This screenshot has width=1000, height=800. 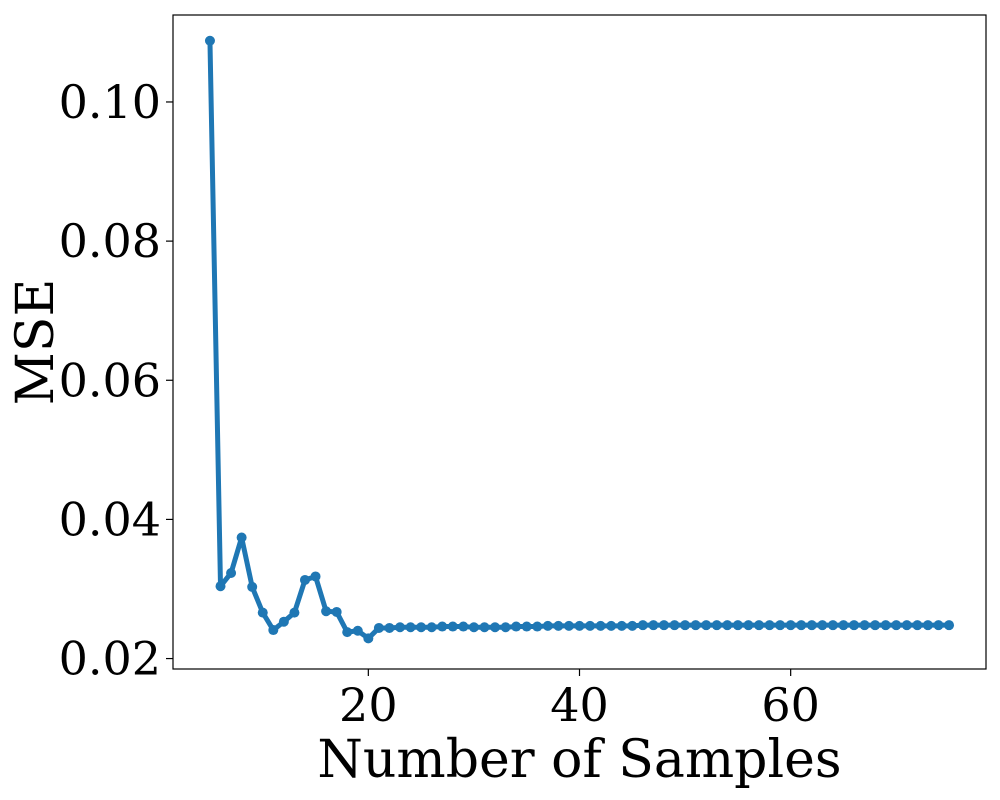 I want to click on y-tick-label: 0.06, so click(x=110, y=380).